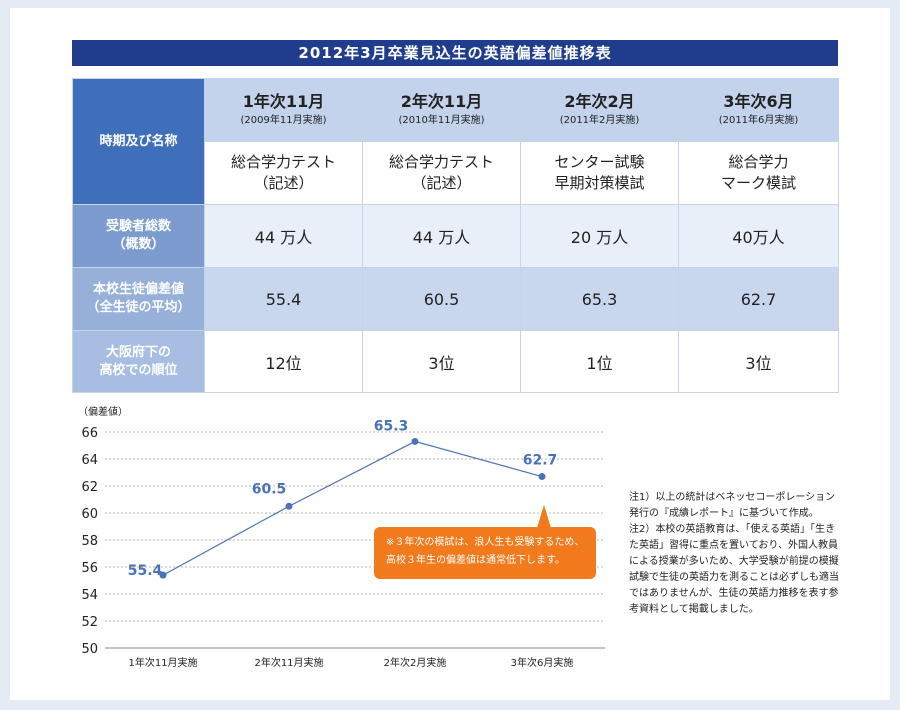  Describe the element at coordinates (89, 487) in the screenshot. I see `y-tick-label: 62` at that location.